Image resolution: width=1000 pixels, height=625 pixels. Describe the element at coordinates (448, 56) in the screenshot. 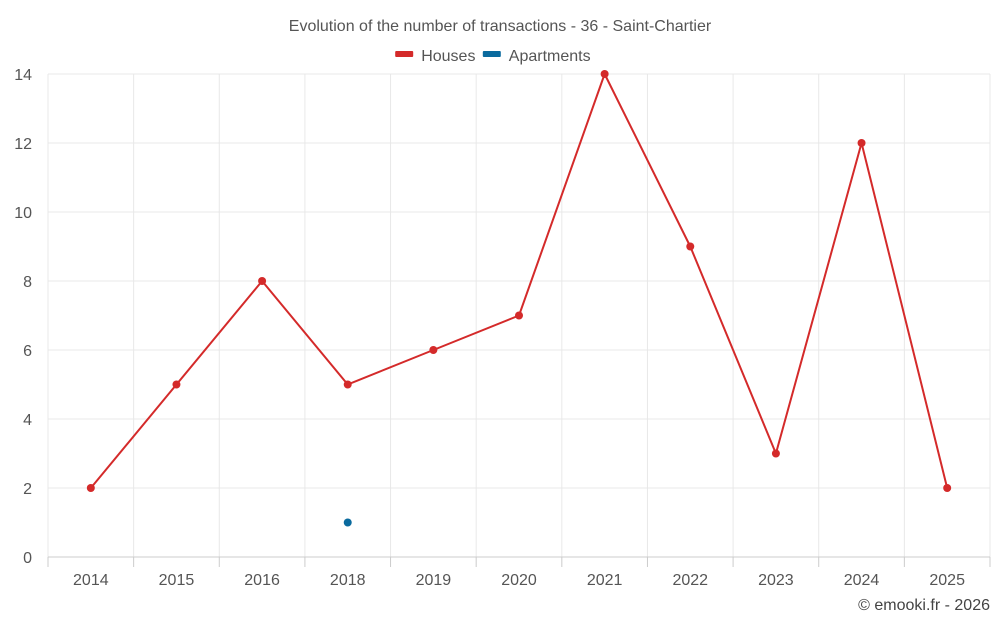

I see `legend-label: Houses` at that location.